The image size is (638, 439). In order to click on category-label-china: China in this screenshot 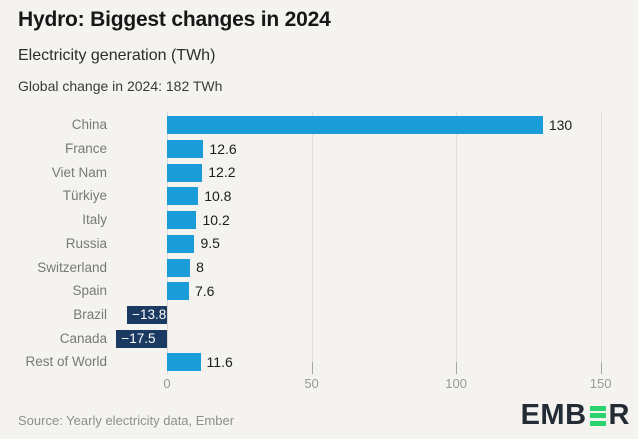, I will do `click(89, 125)`.